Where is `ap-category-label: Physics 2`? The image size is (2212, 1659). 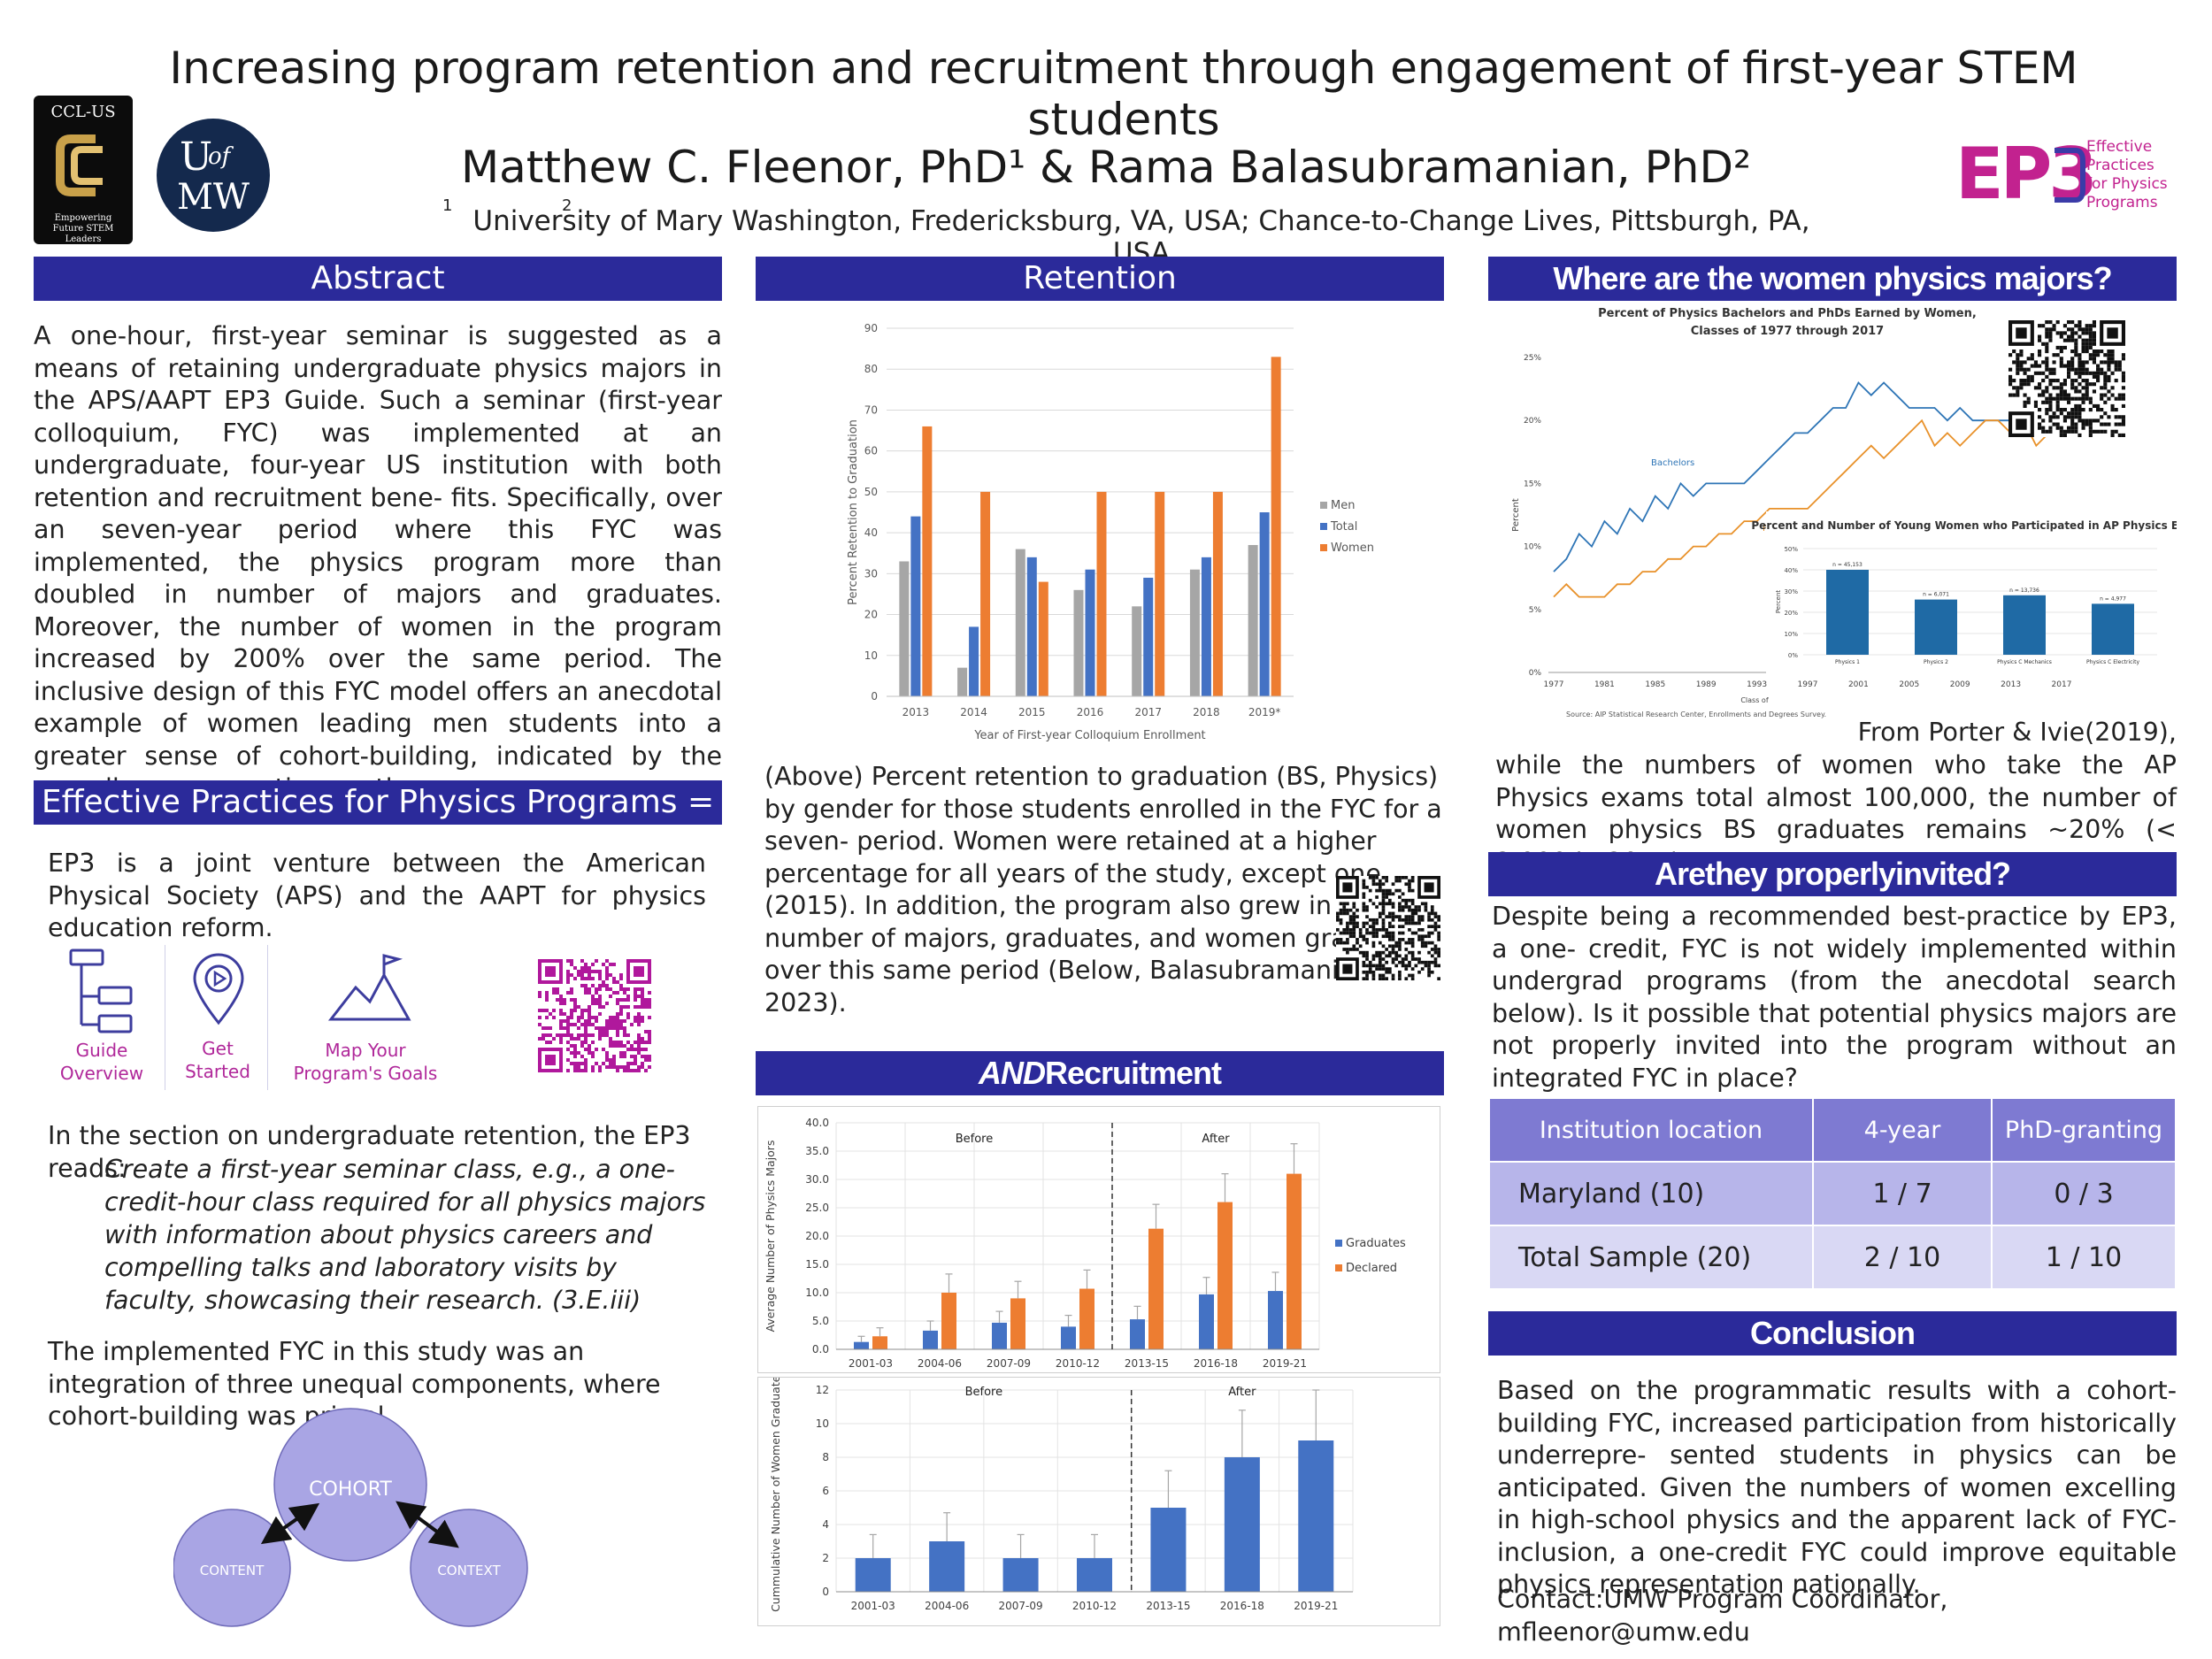
ap-category-label: Physics 2 is located at coordinates (1936, 662).